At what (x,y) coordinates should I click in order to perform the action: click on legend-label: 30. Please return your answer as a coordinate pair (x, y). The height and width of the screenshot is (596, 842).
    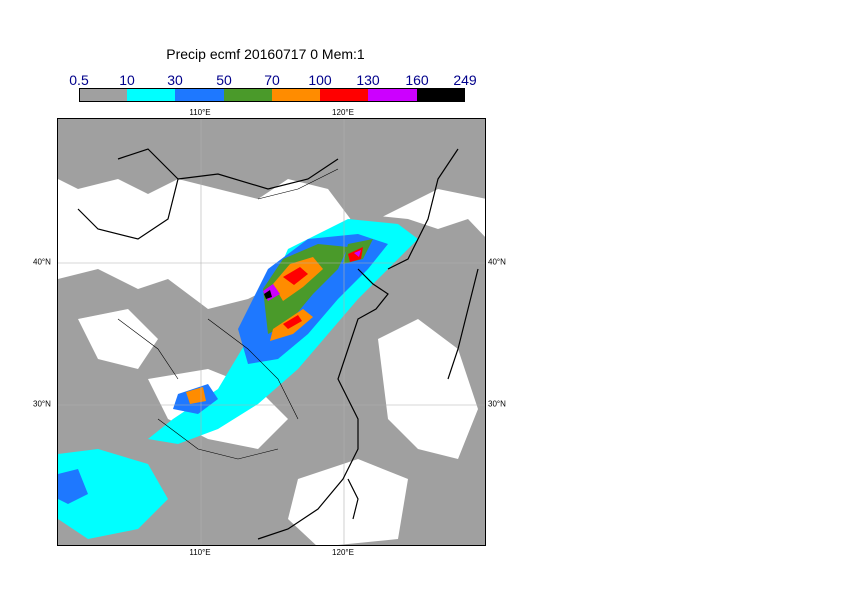
    Looking at the image, I should click on (175, 80).